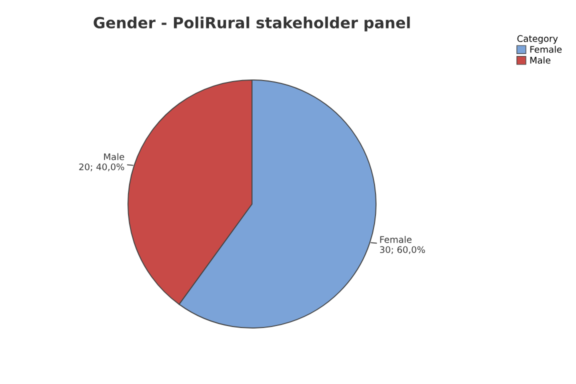 The image size is (576, 384). I want to click on chart-title: Gender - PoliRural stakeholder panel, so click(252, 24).